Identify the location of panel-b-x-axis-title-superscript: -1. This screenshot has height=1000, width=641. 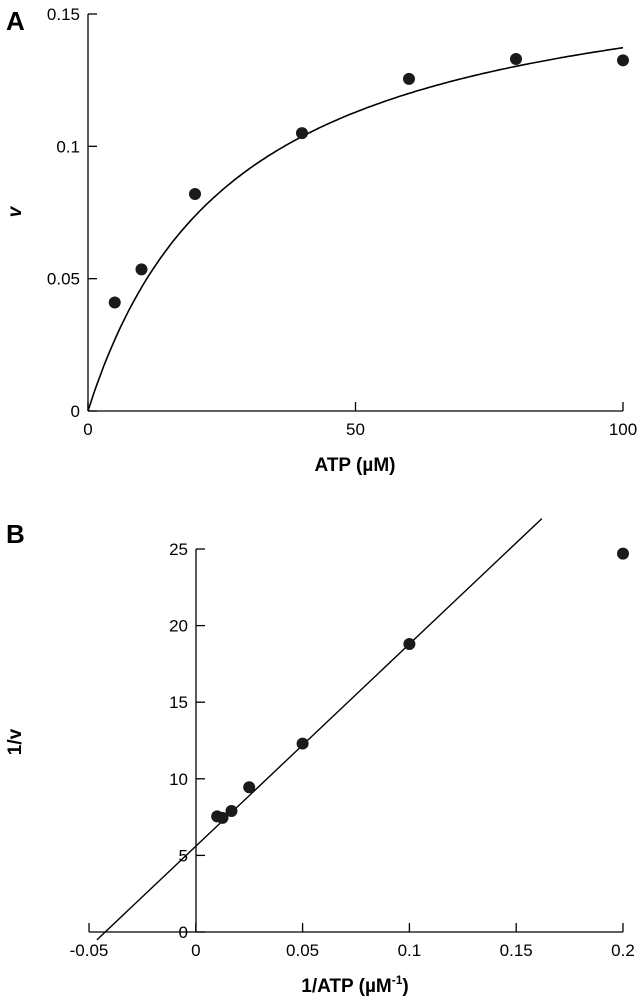
(397, 980).